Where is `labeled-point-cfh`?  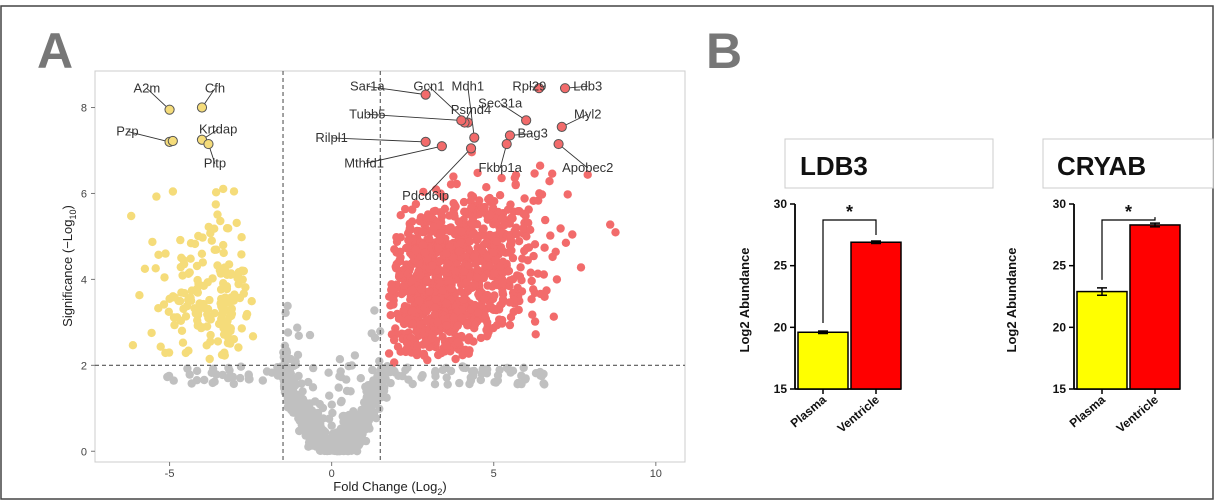
labeled-point-cfh is located at coordinates (202, 107).